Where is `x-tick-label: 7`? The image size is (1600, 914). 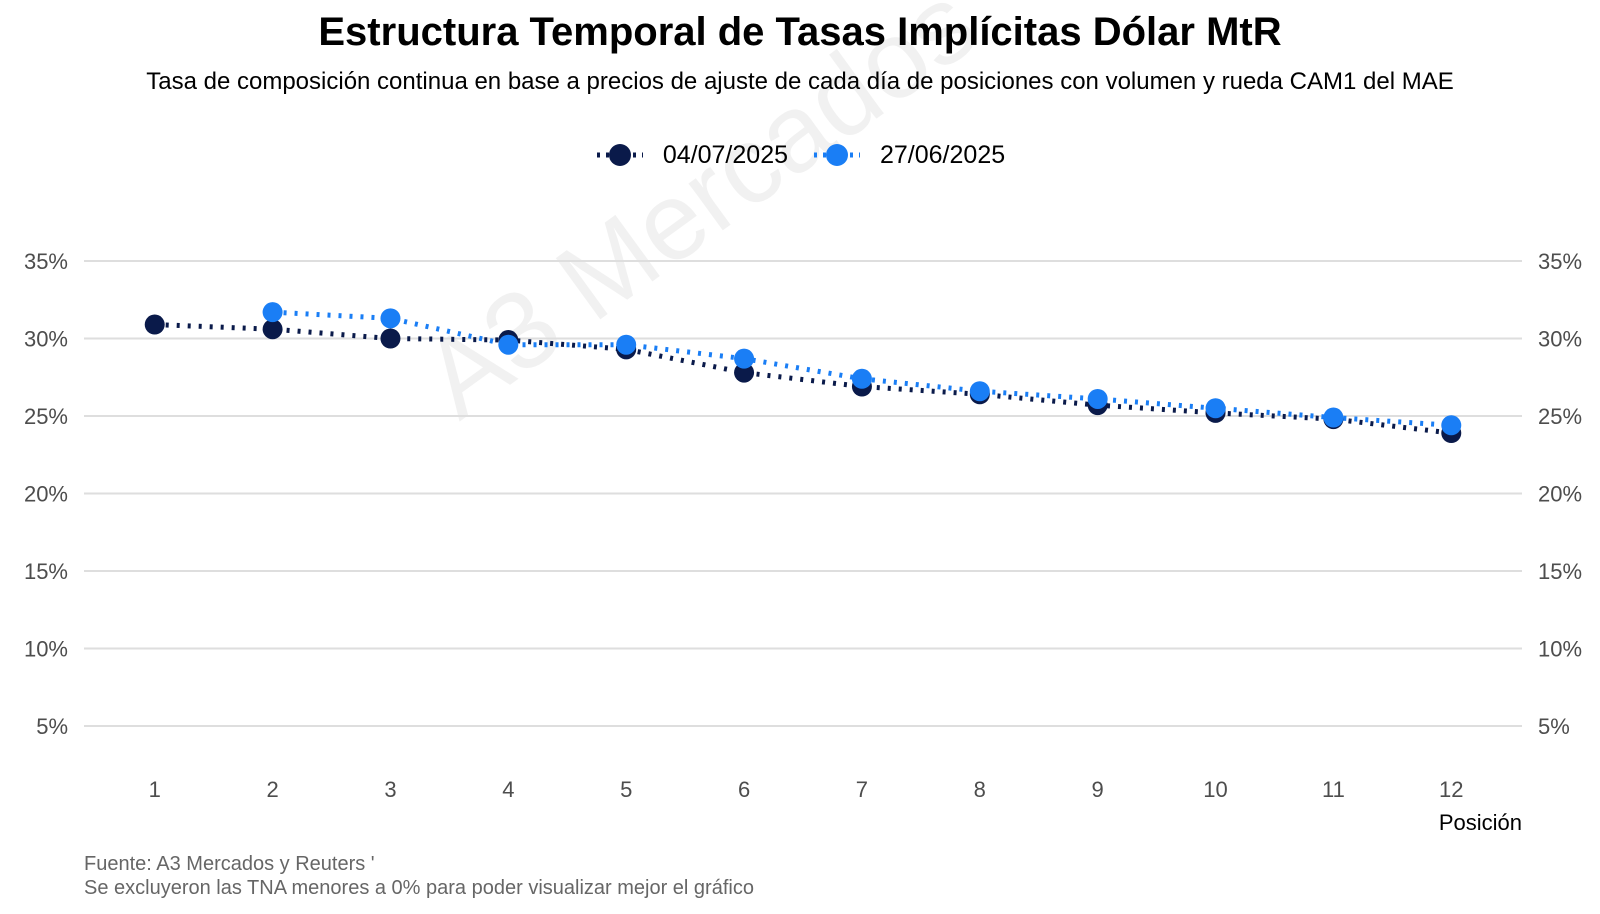
x-tick-label: 7 is located at coordinates (862, 789).